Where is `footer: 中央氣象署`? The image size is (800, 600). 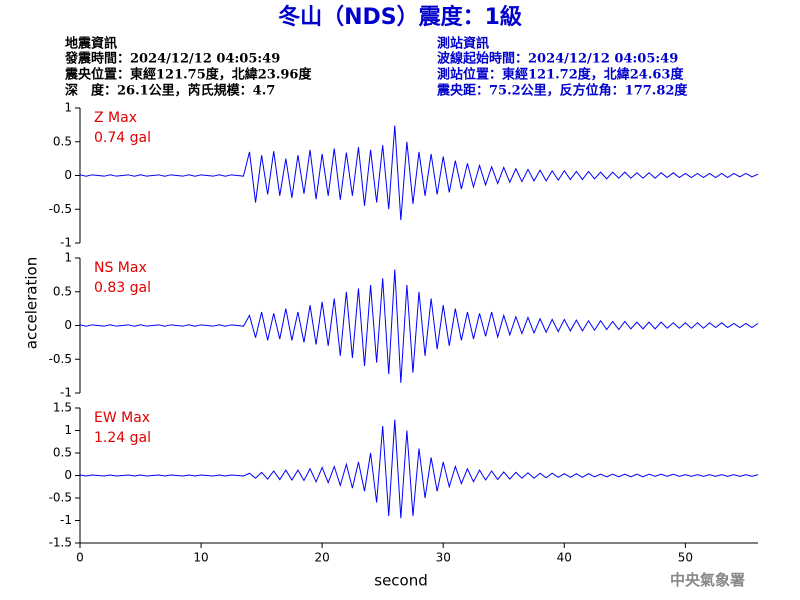 footer: 中央氣象署 is located at coordinates (707, 580).